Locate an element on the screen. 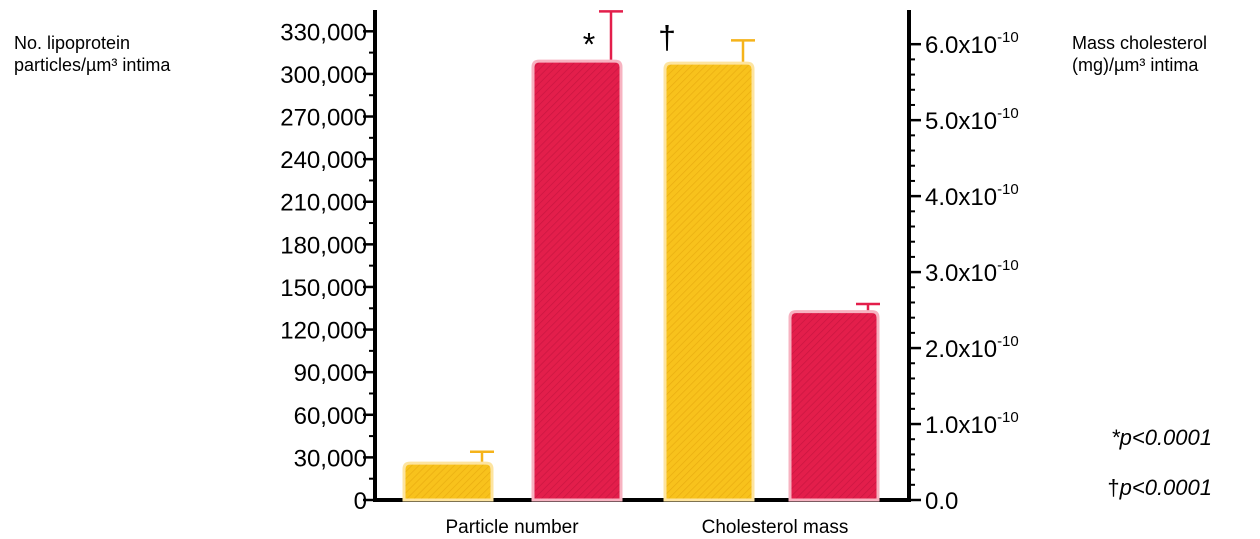  left-axis-title: No. lipoprotein particles/µm³ intima is located at coordinates (92, 54).